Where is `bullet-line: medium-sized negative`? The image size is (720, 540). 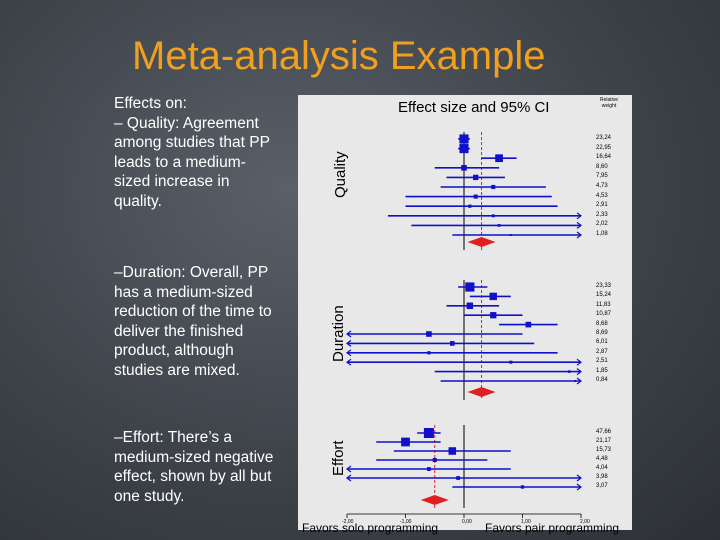
bullet-line: medium-sized negative is located at coordinates (194, 457).